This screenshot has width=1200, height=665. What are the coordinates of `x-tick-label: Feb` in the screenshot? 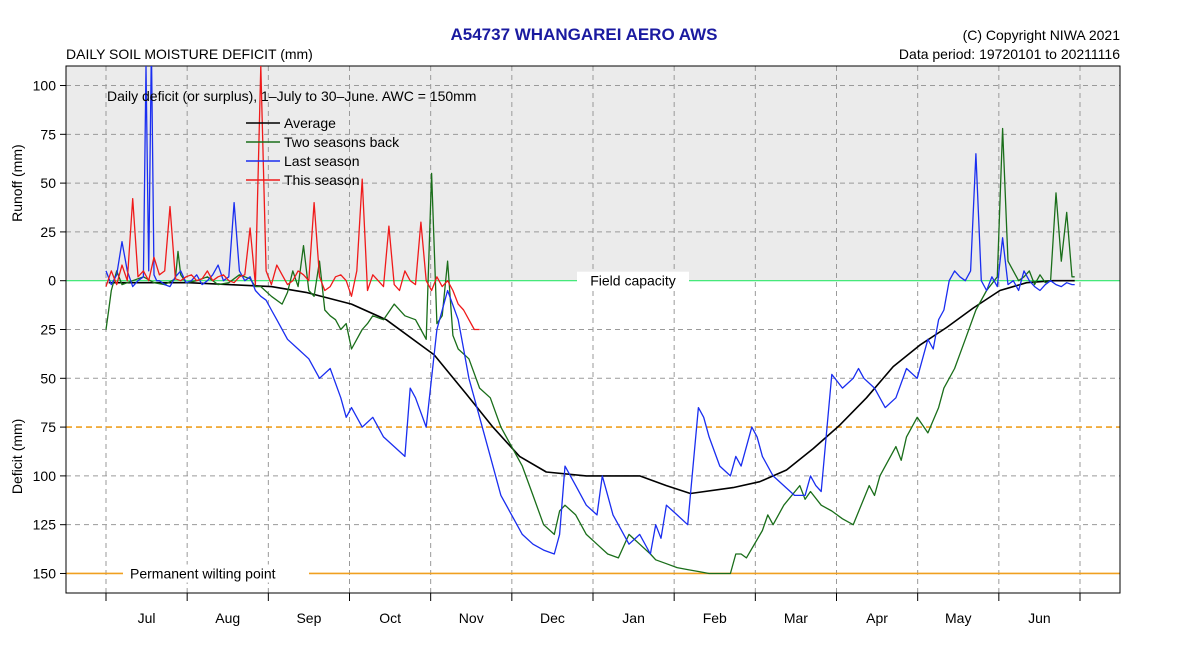 It's located at (715, 618).